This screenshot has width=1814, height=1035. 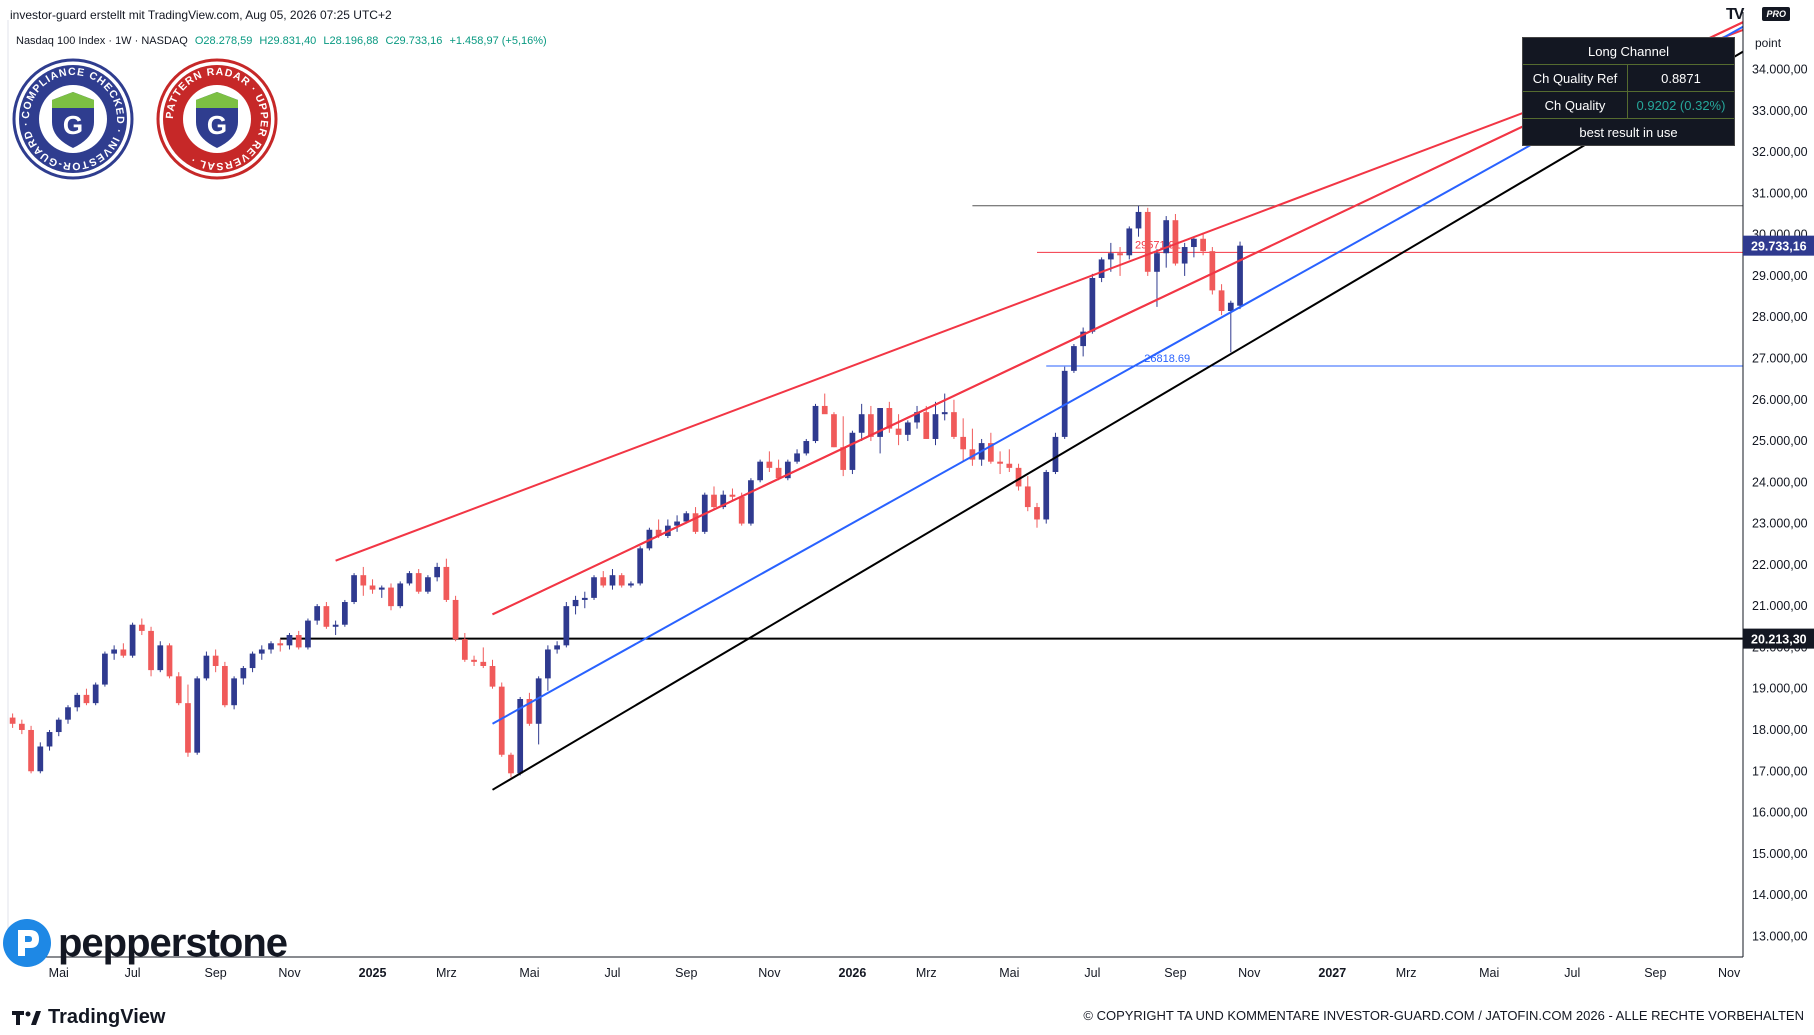 What do you see at coordinates (88, 1017) in the screenshot?
I see `tradingview-footer-logo: TradingView` at bounding box center [88, 1017].